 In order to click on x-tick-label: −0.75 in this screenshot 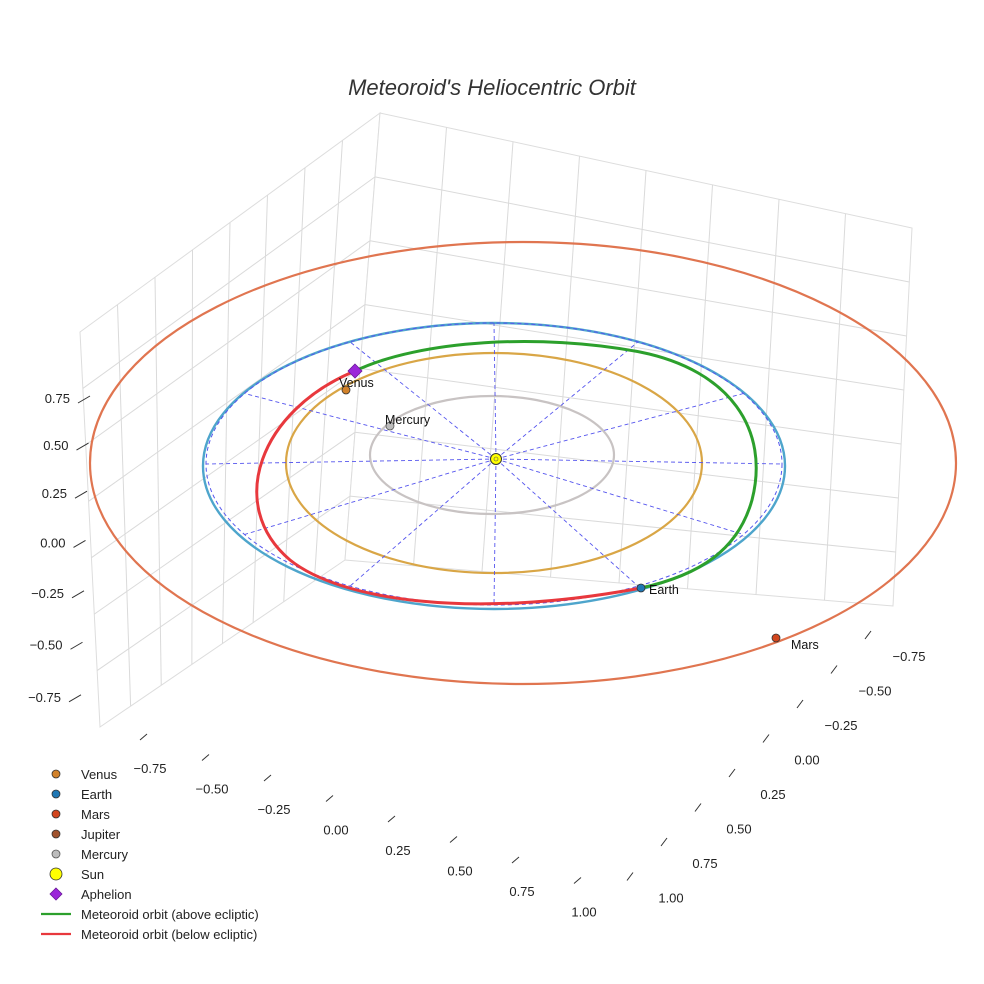, I will do `click(150, 768)`.